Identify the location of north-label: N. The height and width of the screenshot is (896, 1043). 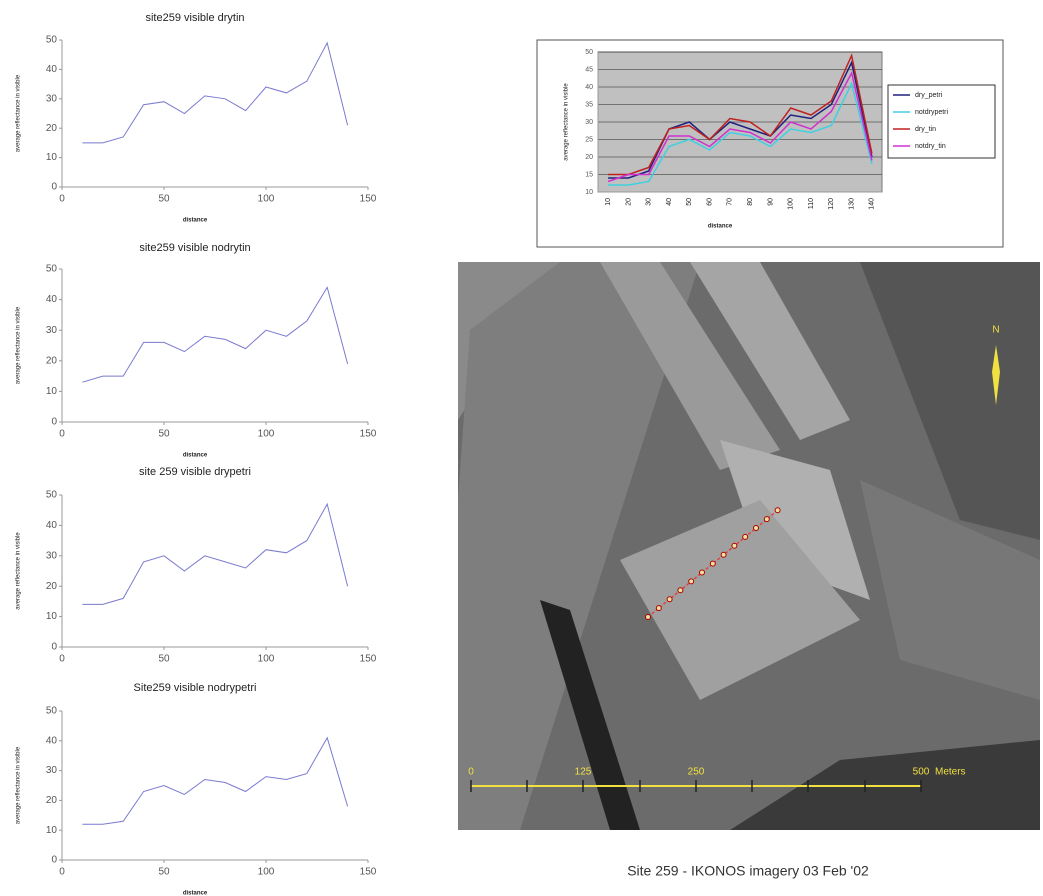
(995, 330).